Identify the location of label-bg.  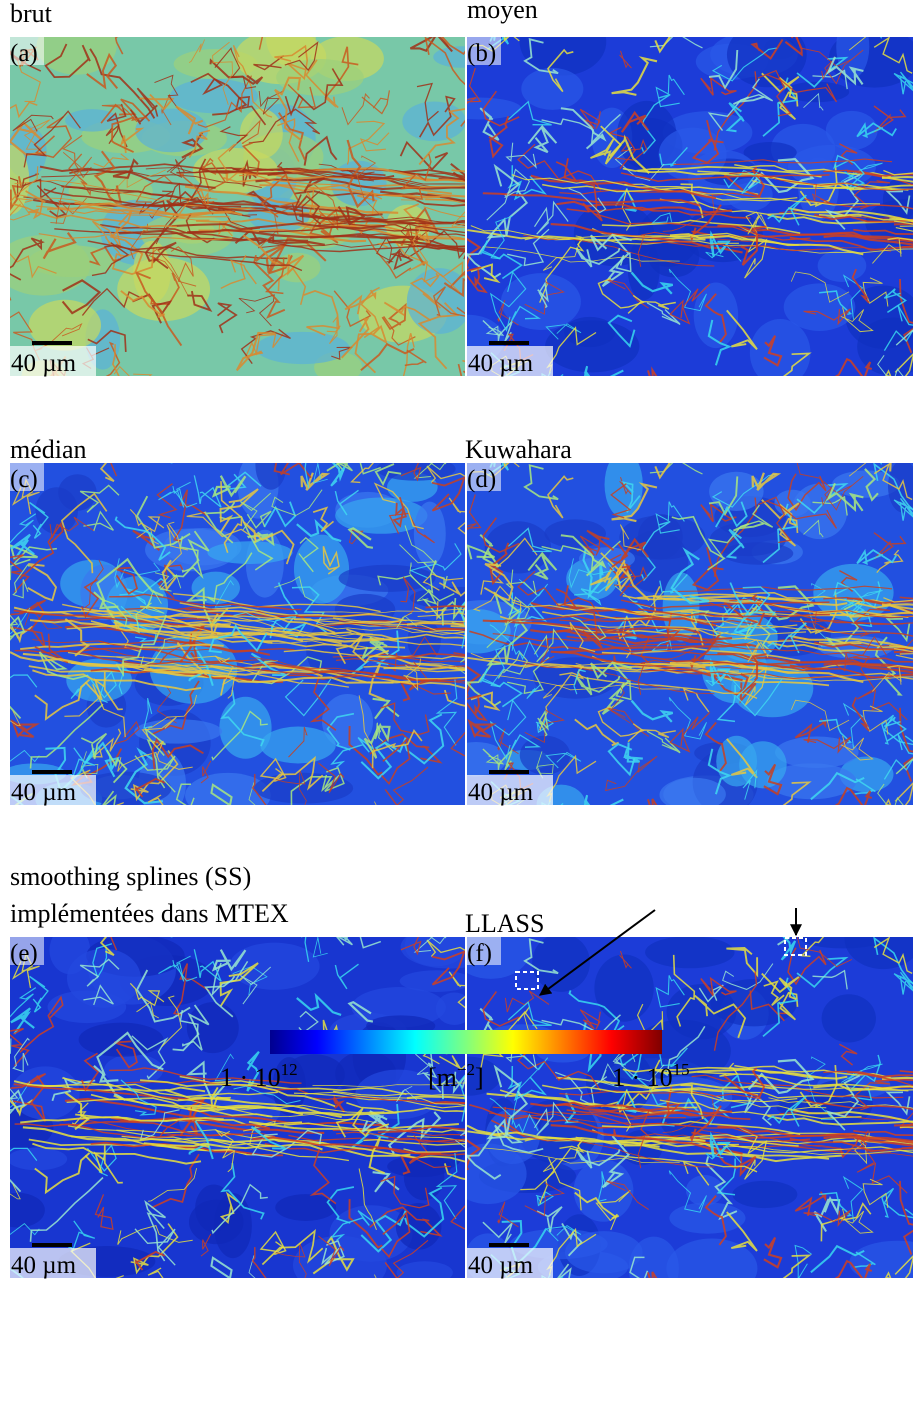
(484, 951).